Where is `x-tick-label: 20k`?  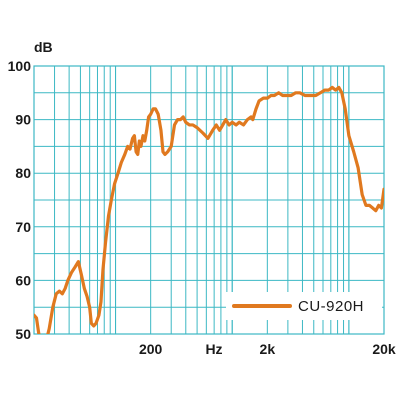 x-tick-label: 20k is located at coordinates (384, 349).